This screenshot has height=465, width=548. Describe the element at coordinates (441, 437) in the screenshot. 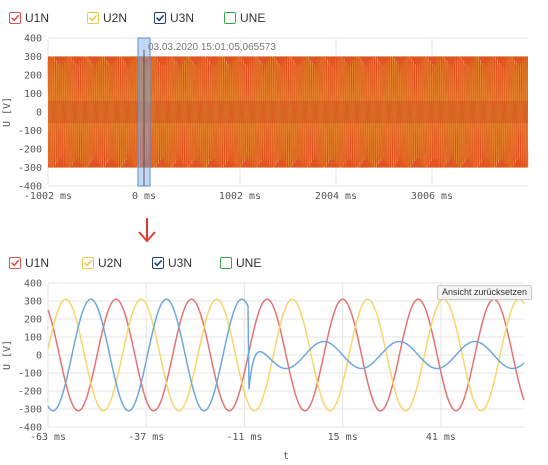

I see `x-tick-label: 41 ms` at that location.